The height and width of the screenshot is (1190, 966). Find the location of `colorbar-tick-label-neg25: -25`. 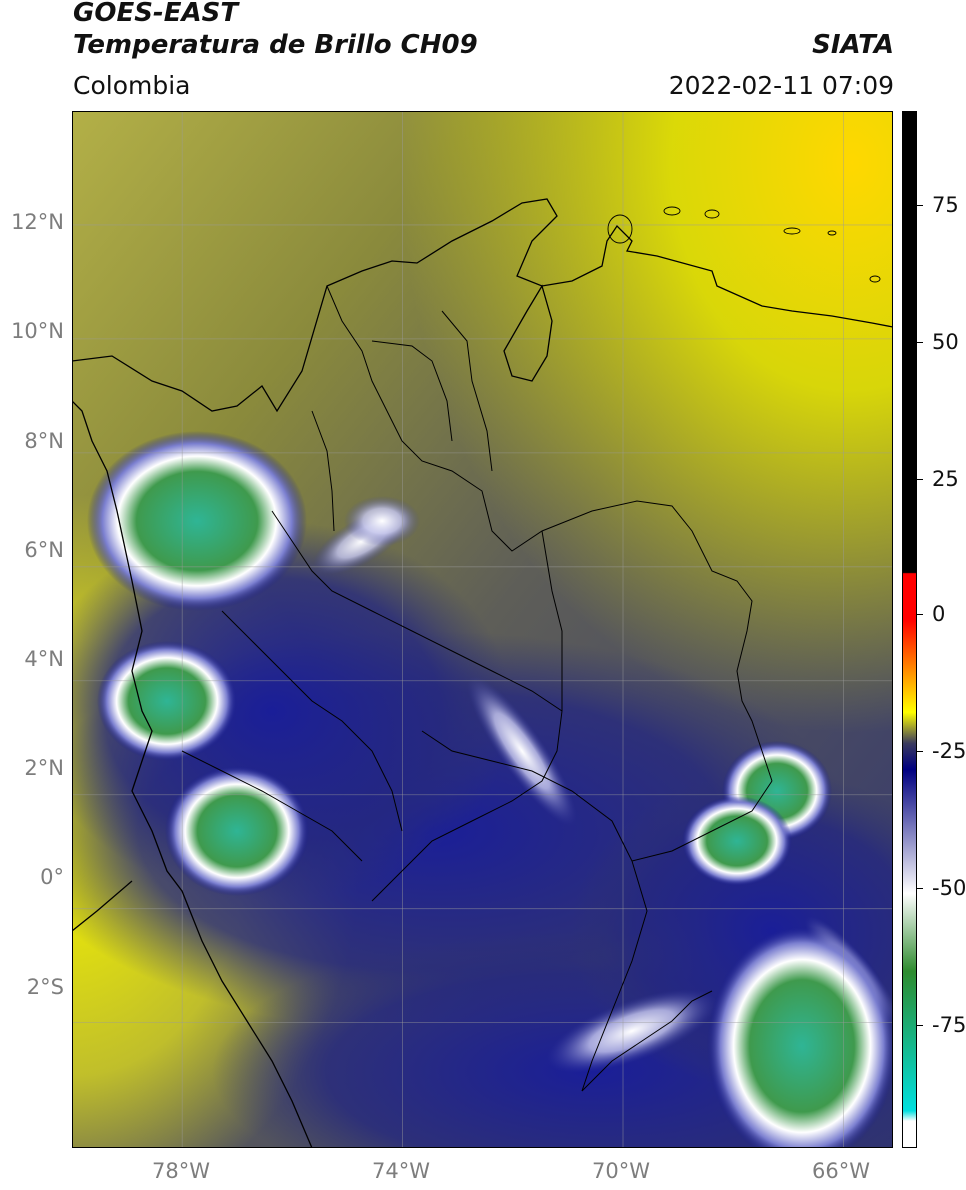

colorbar-tick-label-neg25: -25 is located at coordinates (949, 751).